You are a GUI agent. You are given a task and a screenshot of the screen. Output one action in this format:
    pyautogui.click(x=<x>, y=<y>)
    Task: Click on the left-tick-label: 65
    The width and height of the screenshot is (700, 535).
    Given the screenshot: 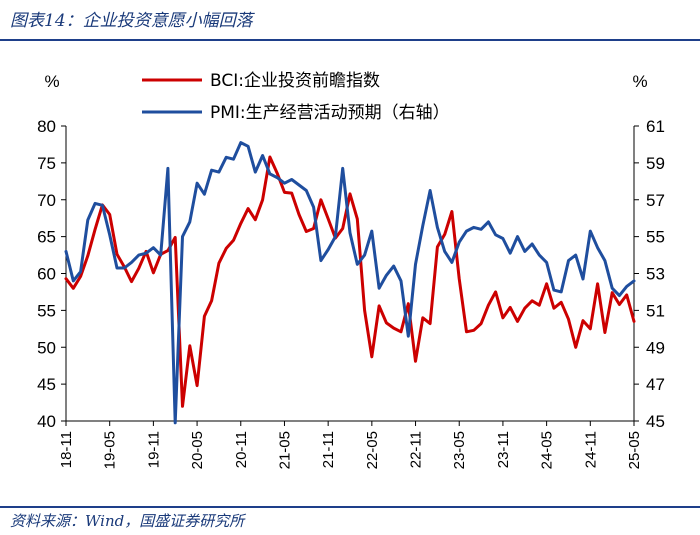 What is the action you would take?
    pyautogui.click(x=46, y=237)
    